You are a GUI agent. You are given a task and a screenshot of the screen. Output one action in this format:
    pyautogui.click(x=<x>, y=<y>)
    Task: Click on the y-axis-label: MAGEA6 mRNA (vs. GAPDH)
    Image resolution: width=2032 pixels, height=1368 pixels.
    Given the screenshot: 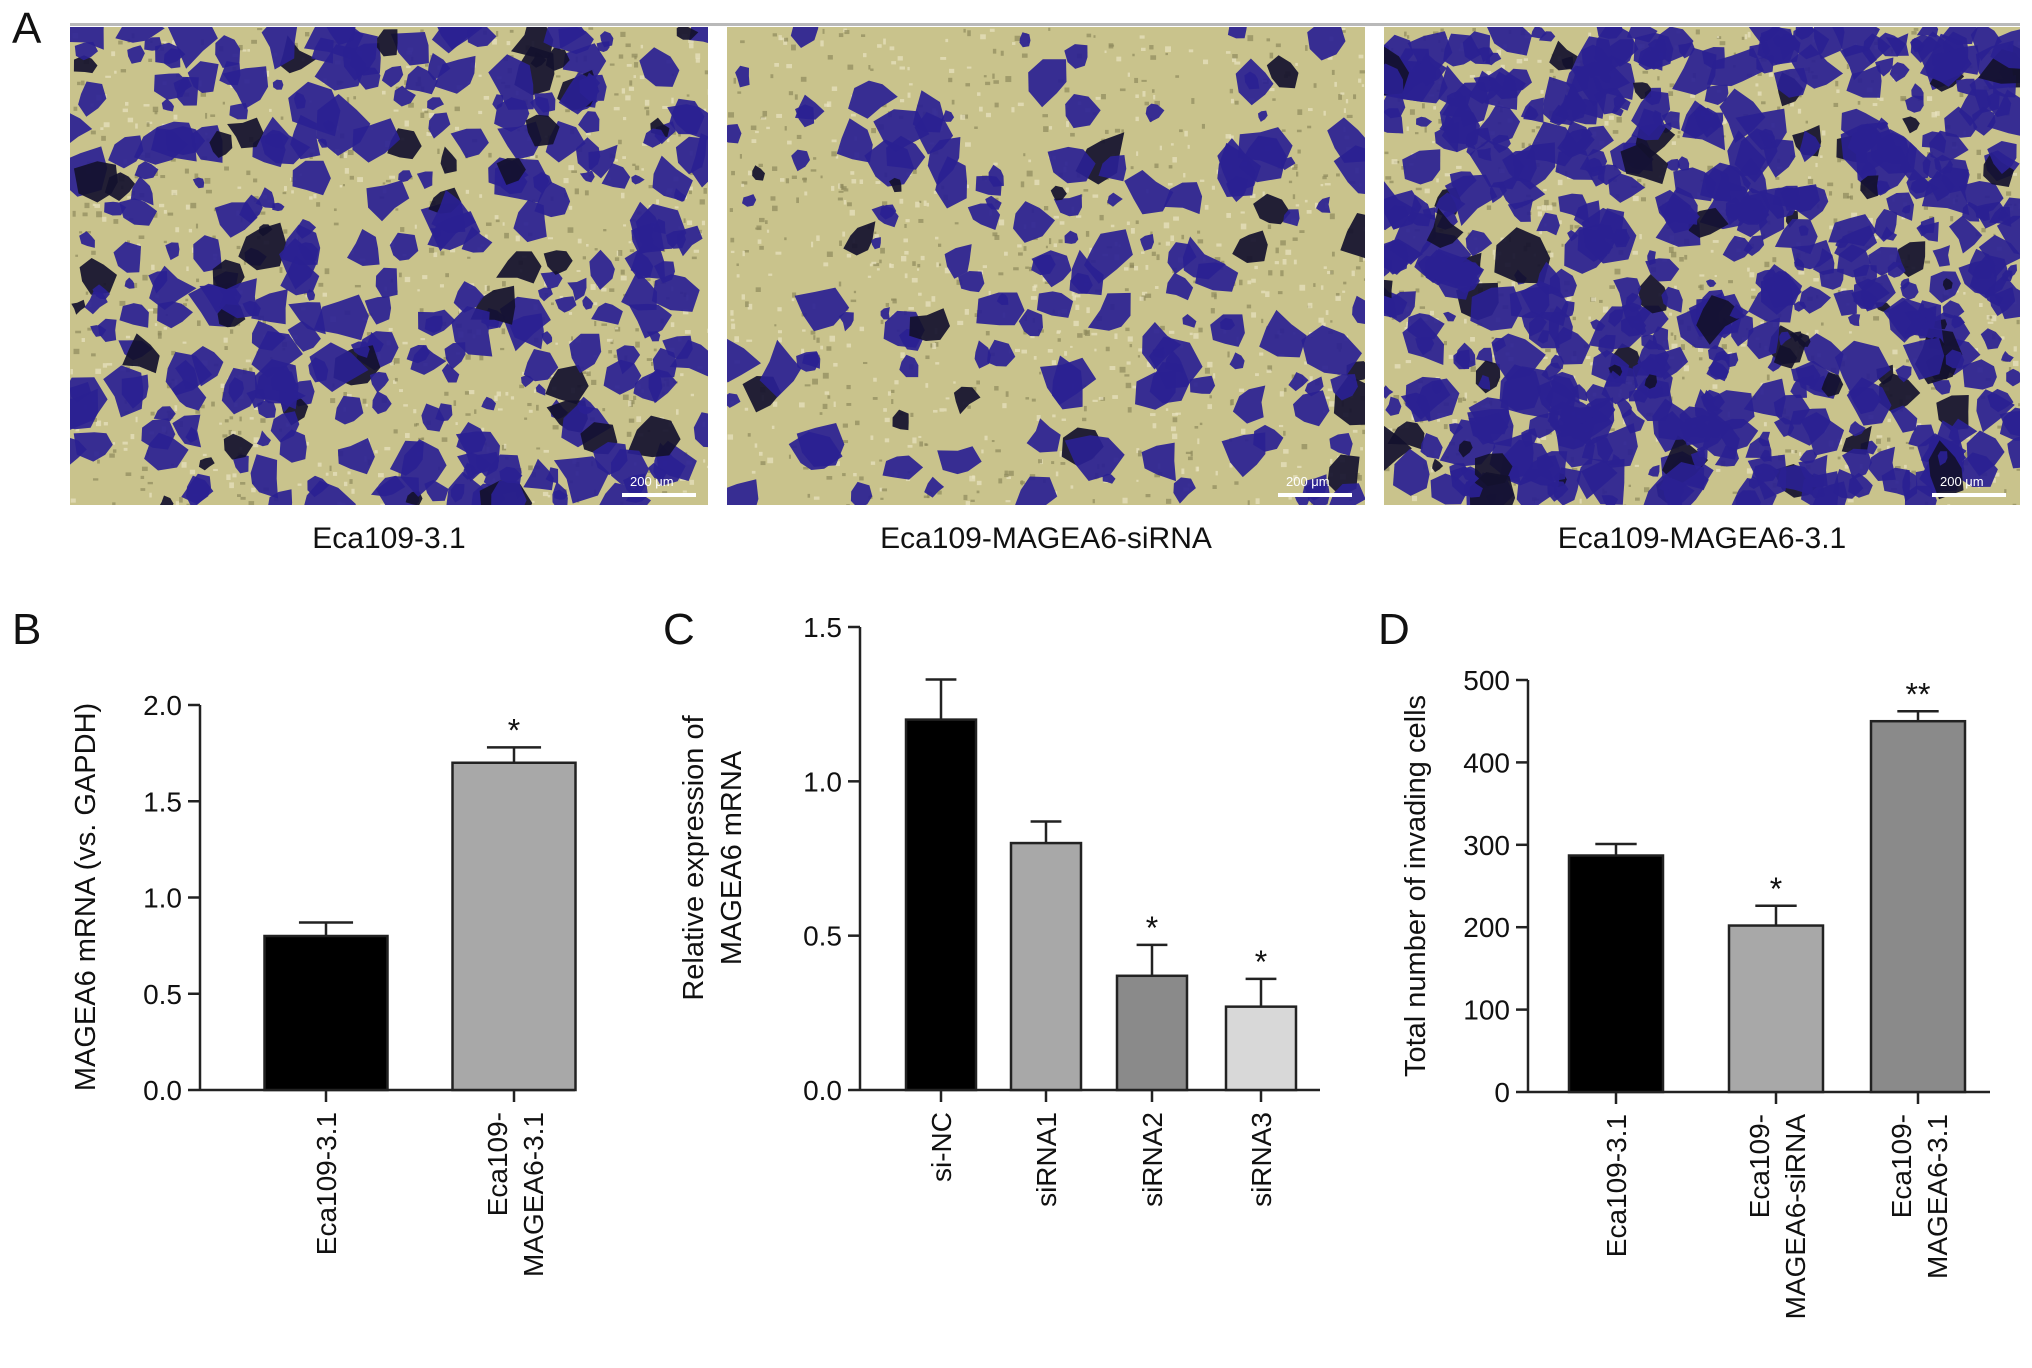 What is the action you would take?
    pyautogui.click(x=86, y=897)
    